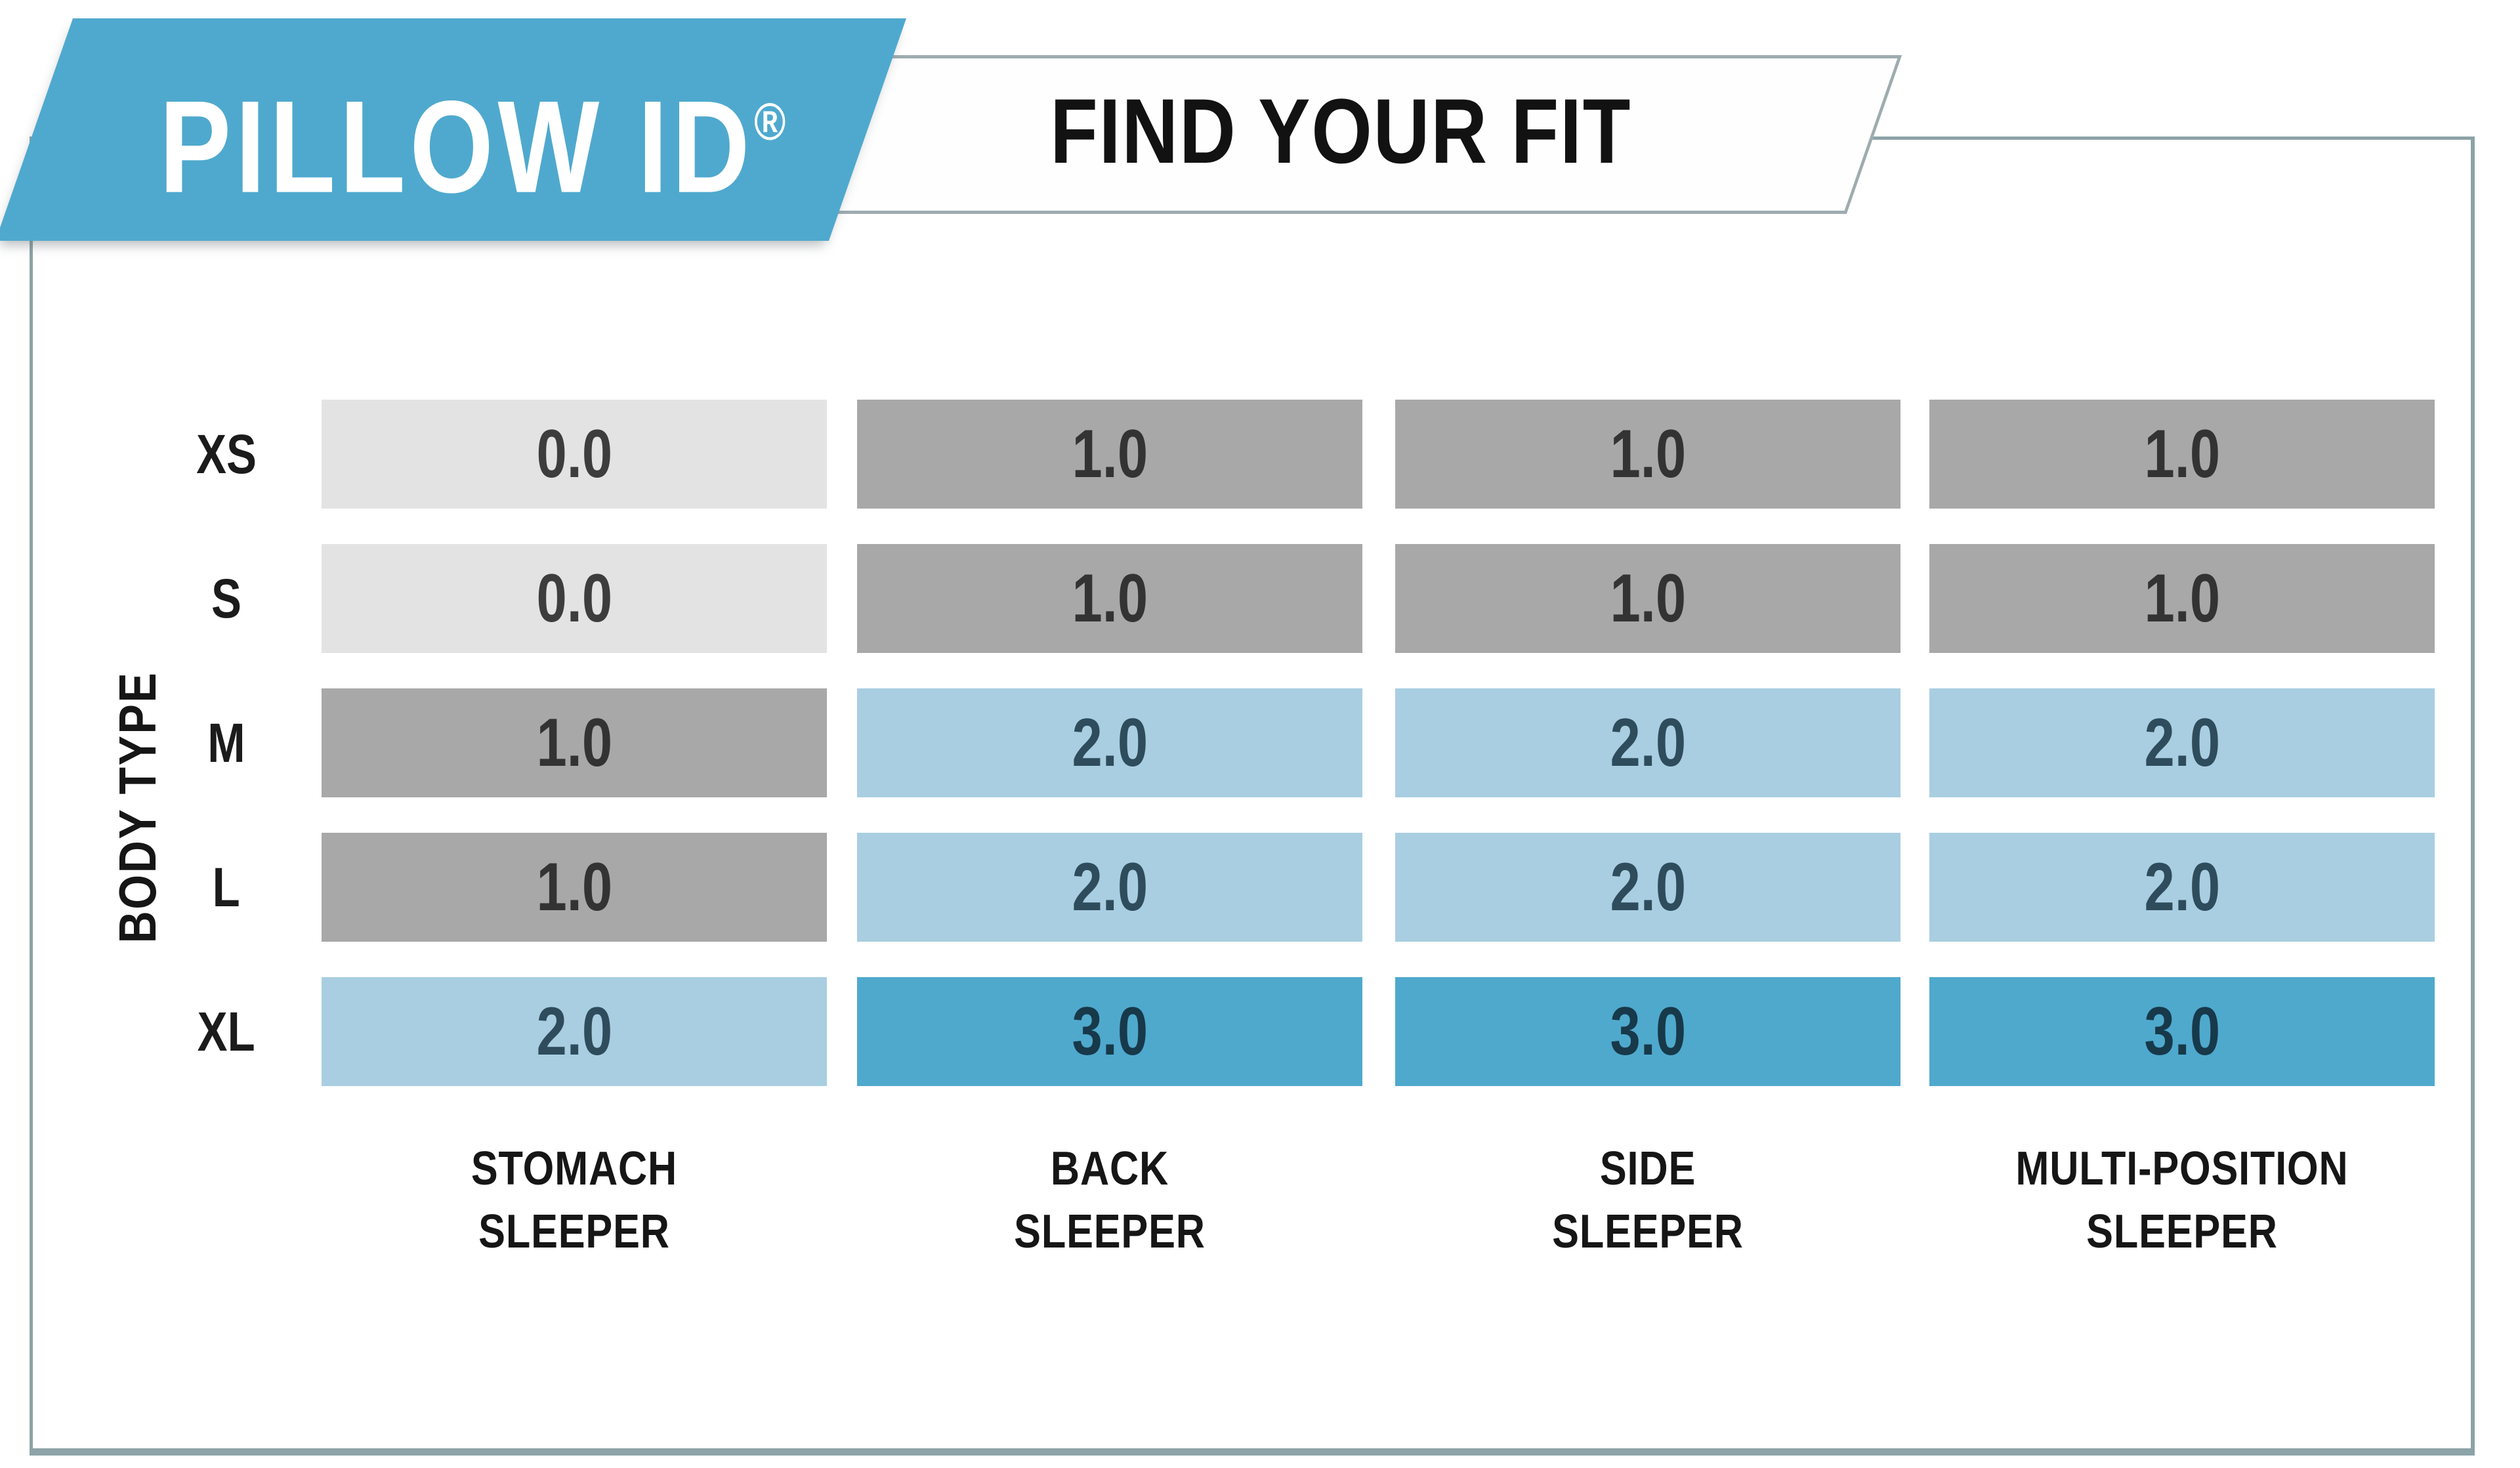  What do you see at coordinates (226, 454) in the screenshot?
I see `row-label-xs: XS` at bounding box center [226, 454].